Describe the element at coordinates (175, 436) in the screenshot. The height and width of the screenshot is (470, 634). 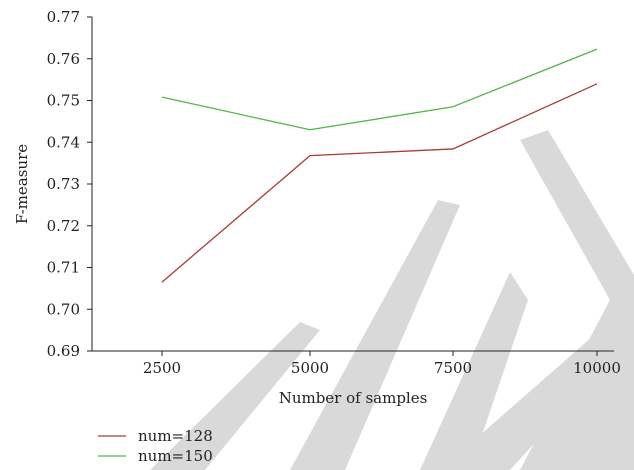
I see `legend-label: num=128` at that location.